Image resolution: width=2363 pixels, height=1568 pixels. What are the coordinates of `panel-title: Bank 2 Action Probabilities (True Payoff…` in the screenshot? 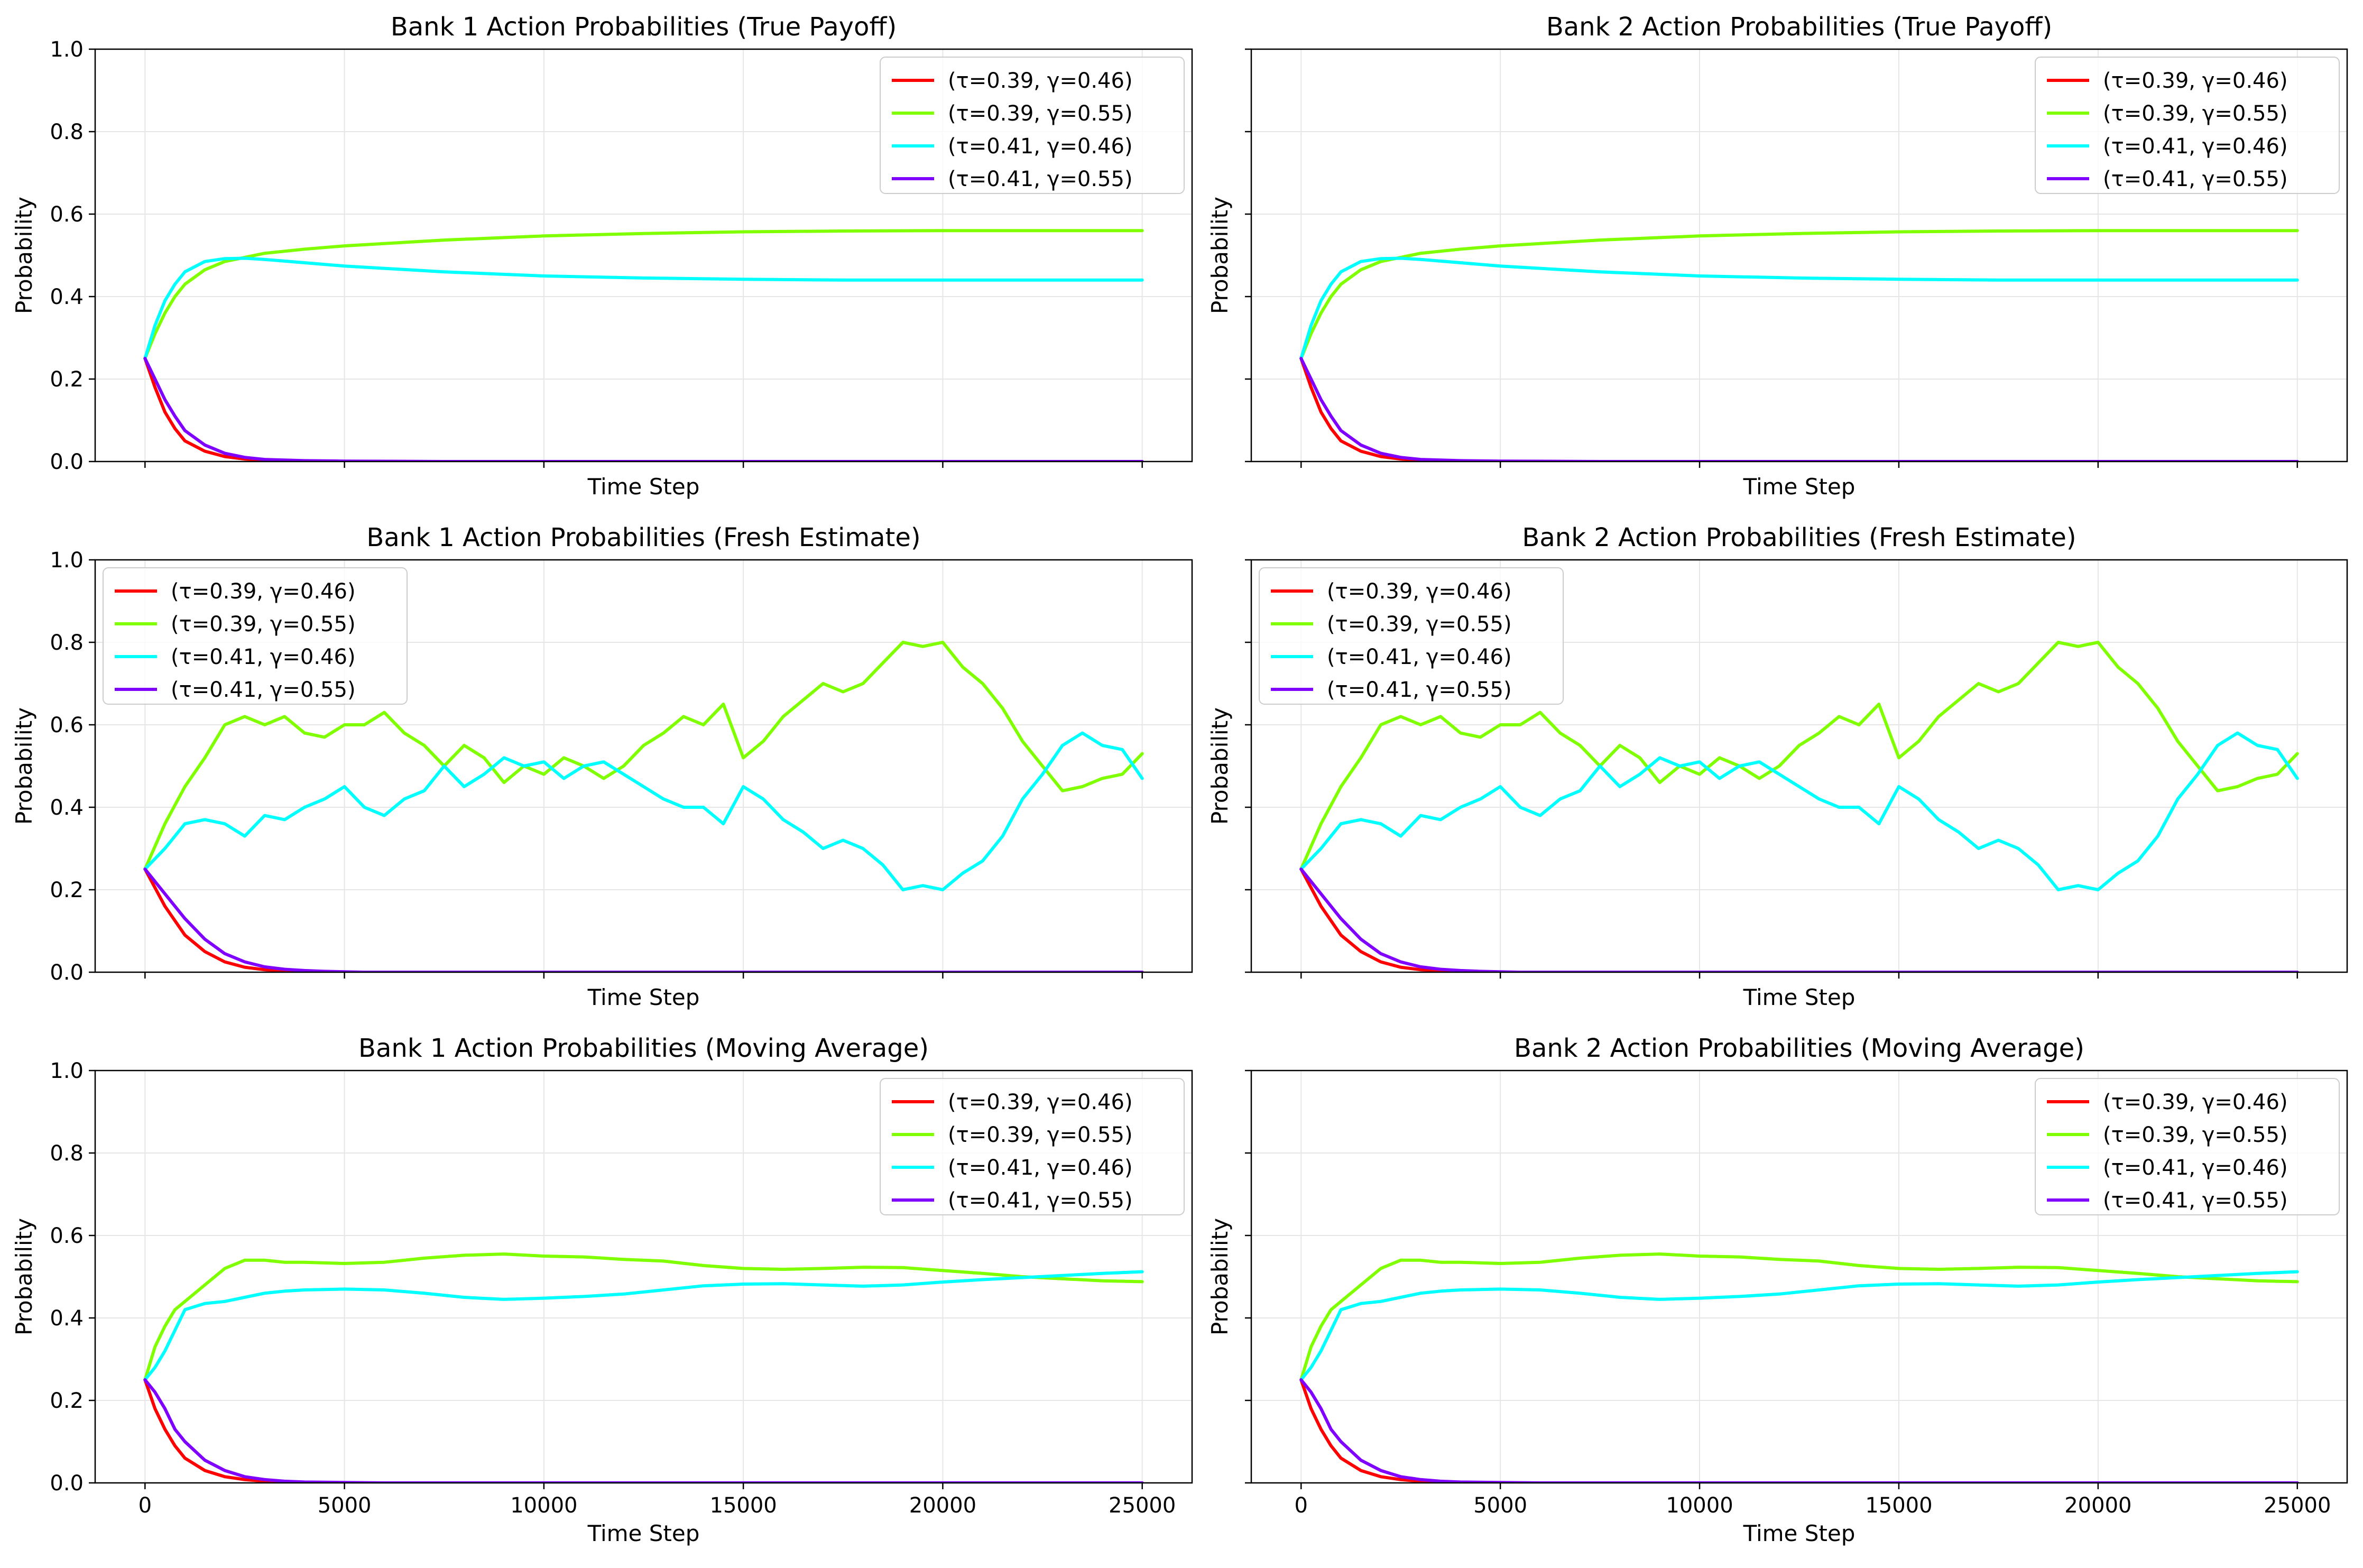 It's located at (1799, 27).